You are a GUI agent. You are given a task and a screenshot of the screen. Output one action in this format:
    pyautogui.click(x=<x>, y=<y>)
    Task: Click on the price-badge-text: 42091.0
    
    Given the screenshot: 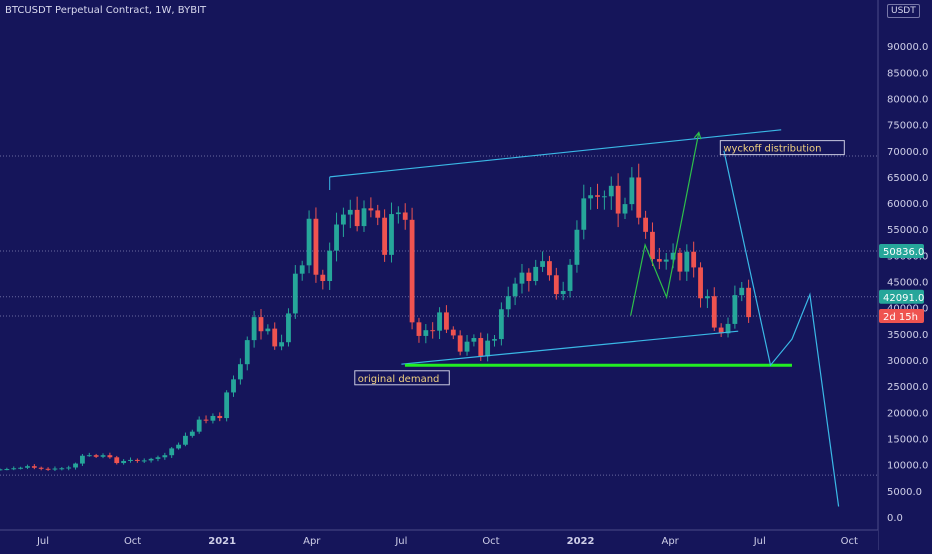 What is the action you would take?
    pyautogui.click(x=903, y=298)
    